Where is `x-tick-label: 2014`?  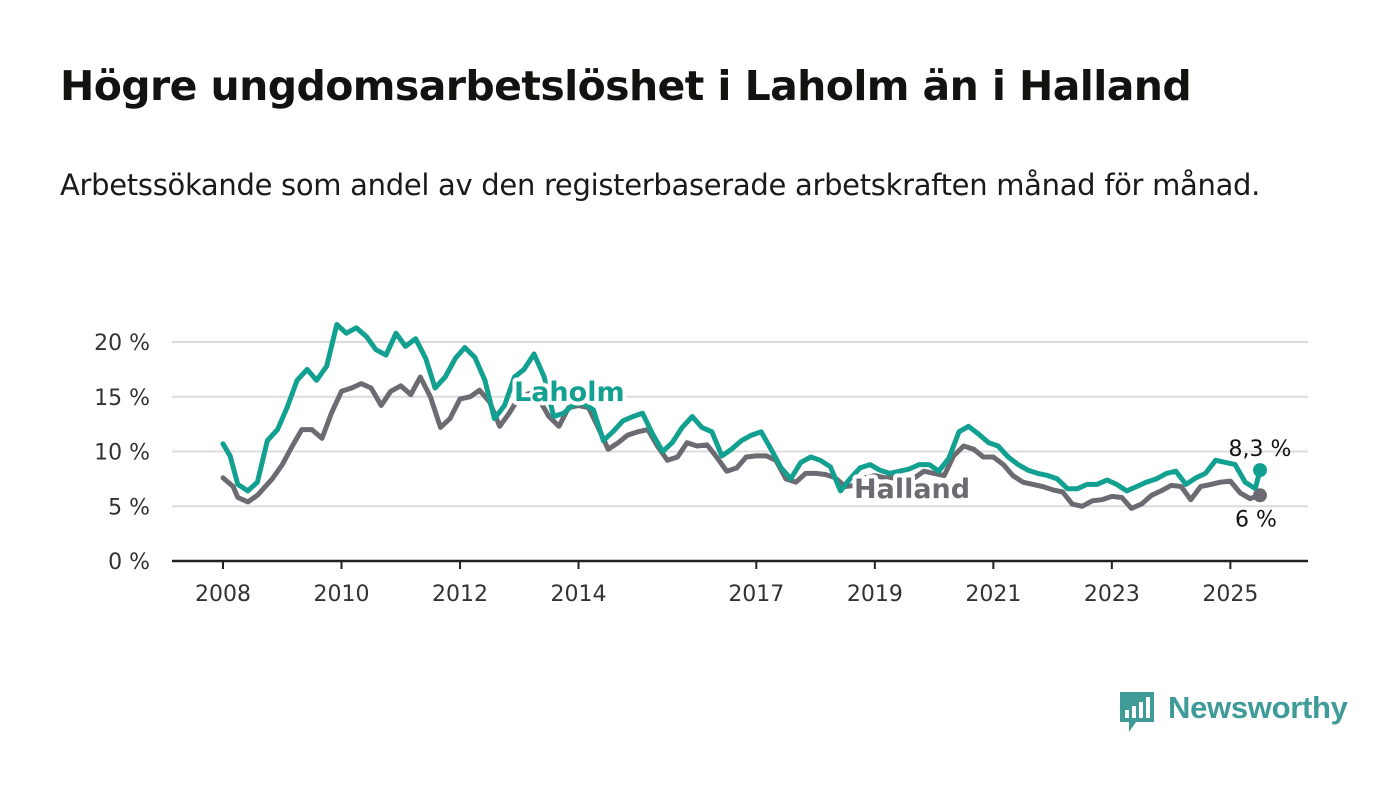 x-tick-label: 2014 is located at coordinates (579, 594).